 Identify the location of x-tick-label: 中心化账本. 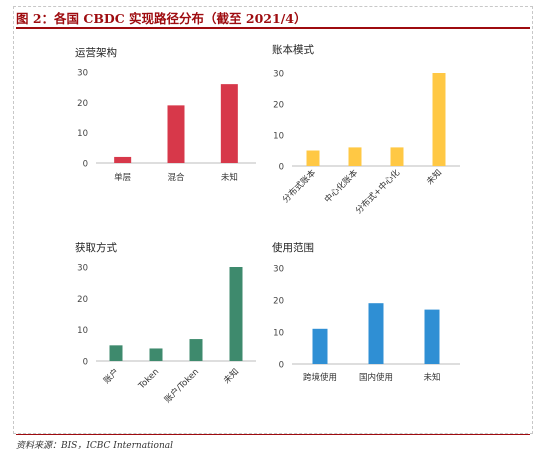
(341, 186).